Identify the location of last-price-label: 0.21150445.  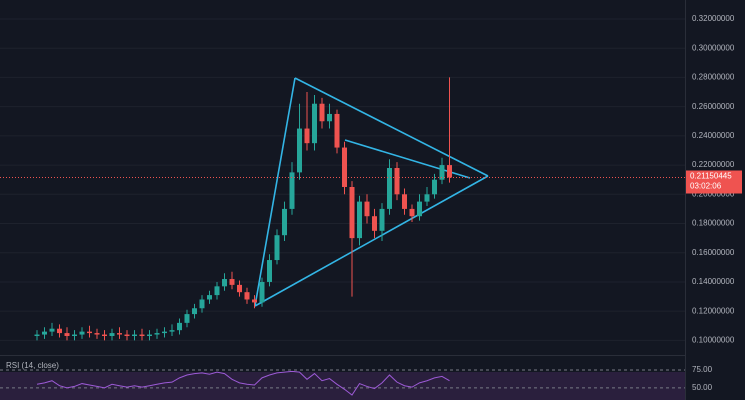
(711, 176).